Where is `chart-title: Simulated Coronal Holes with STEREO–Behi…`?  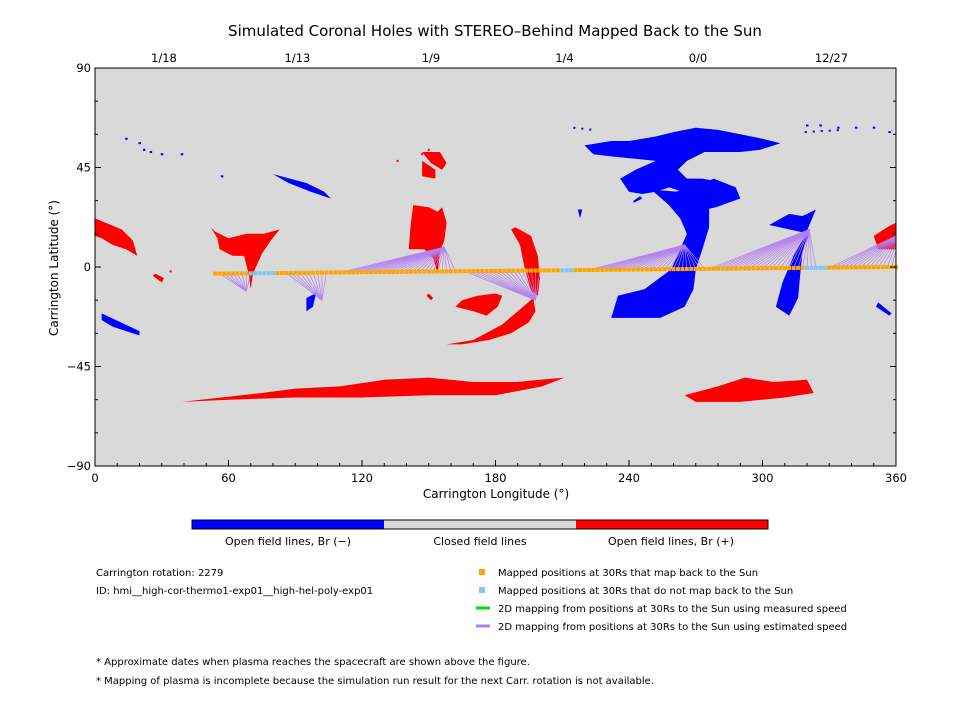
chart-title: Simulated Coronal Holes with STEREO–Behi… is located at coordinates (495, 31).